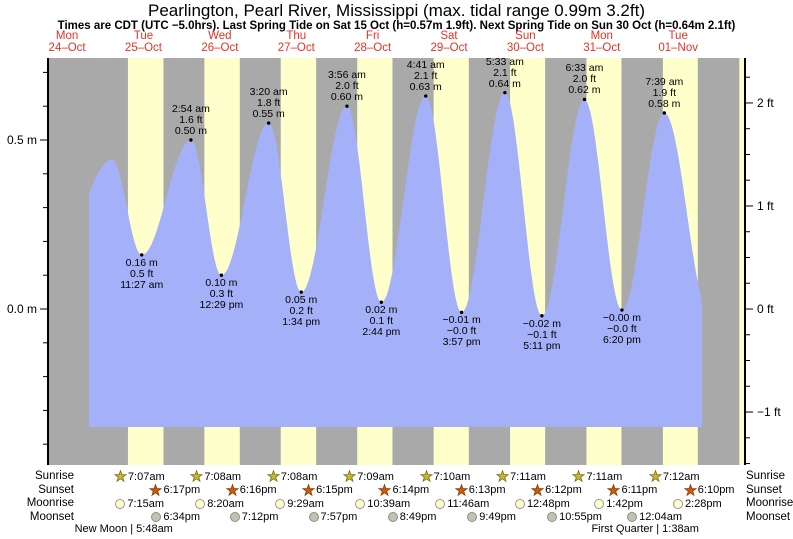 This screenshot has height=539, width=793. I want to click on high-tide-annotation: 2:54 am 1.6 ft 0.50 m, so click(190, 120).